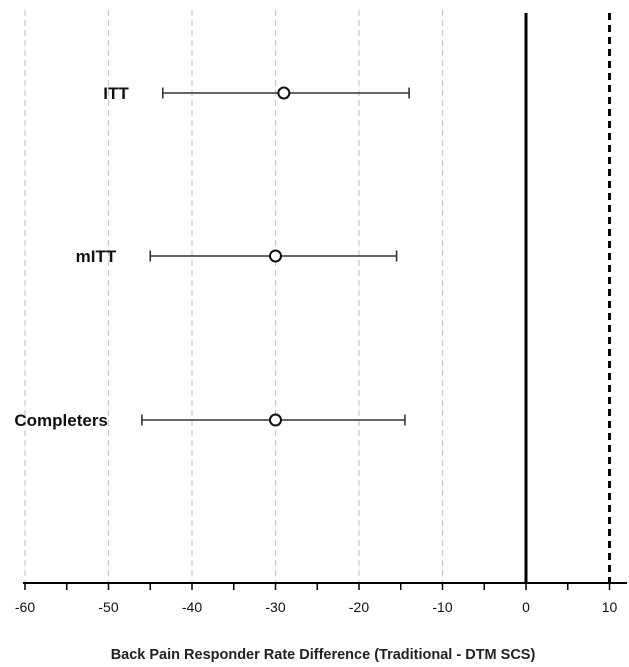 The width and height of the screenshot is (629, 667). Describe the element at coordinates (526, 607) in the screenshot. I see `x-tick-label: 0` at that location.